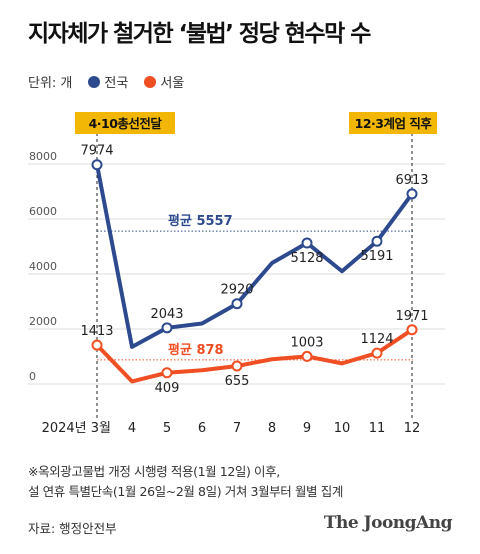  I want to click on brand-logo: The JoongAng, so click(388, 523).